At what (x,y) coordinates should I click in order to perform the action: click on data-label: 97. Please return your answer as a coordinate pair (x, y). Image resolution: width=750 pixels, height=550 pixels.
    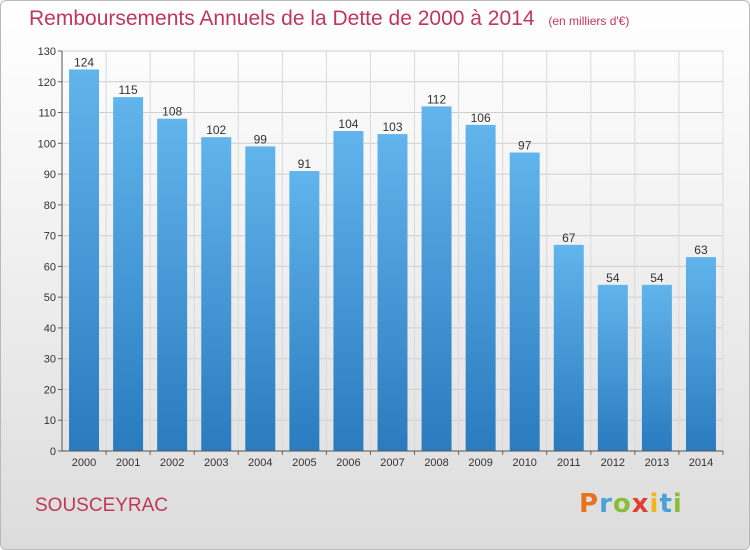
    Looking at the image, I should click on (525, 146).